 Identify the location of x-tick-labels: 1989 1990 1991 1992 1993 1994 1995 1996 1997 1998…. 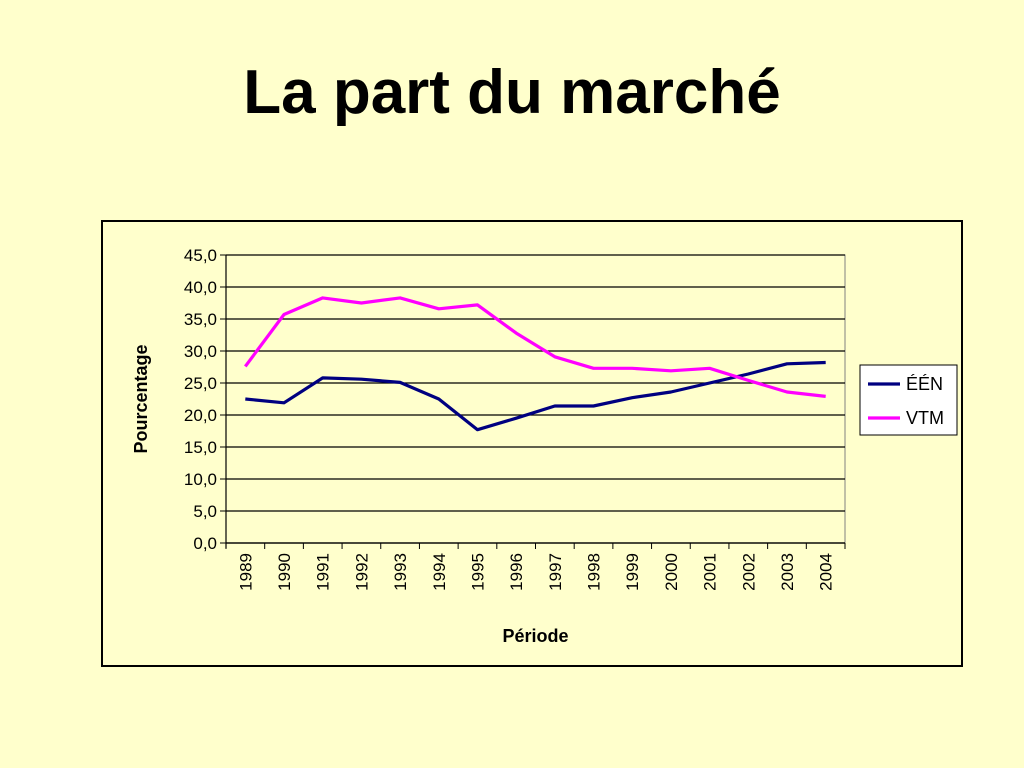
(535, 572).